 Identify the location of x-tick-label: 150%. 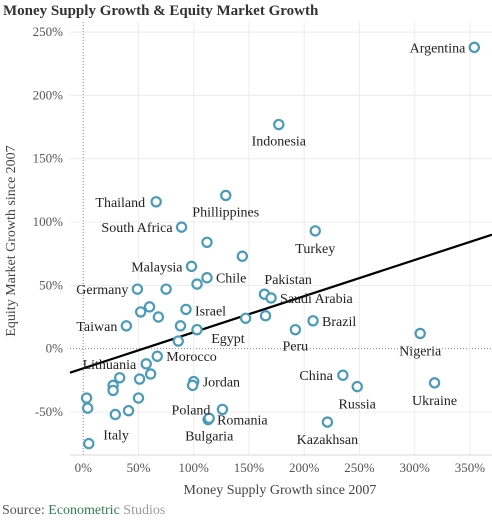
(249, 467).